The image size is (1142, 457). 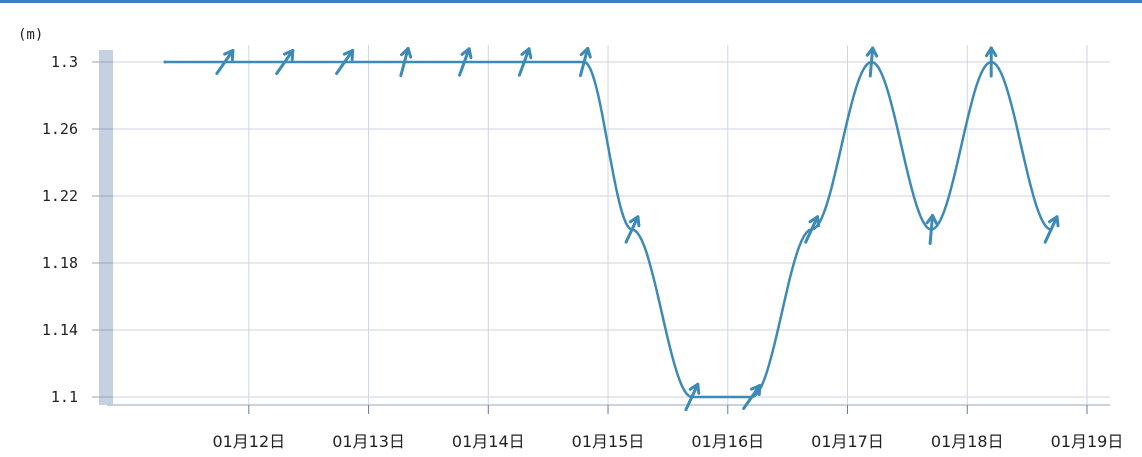 What do you see at coordinates (60, 129) in the screenshot?
I see `y-tick-label-4: 1.26` at bounding box center [60, 129].